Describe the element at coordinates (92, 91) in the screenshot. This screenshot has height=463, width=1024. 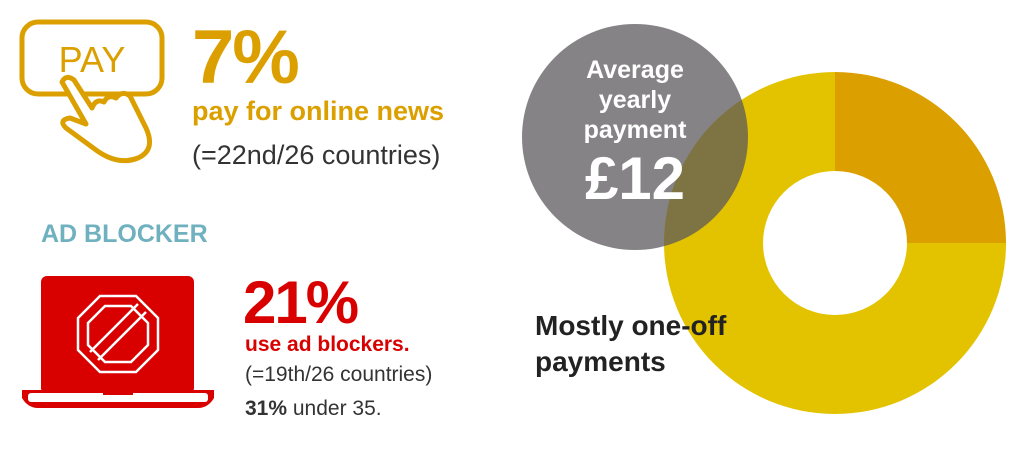
I see `pay-button-hand-icon: PAY` at that location.